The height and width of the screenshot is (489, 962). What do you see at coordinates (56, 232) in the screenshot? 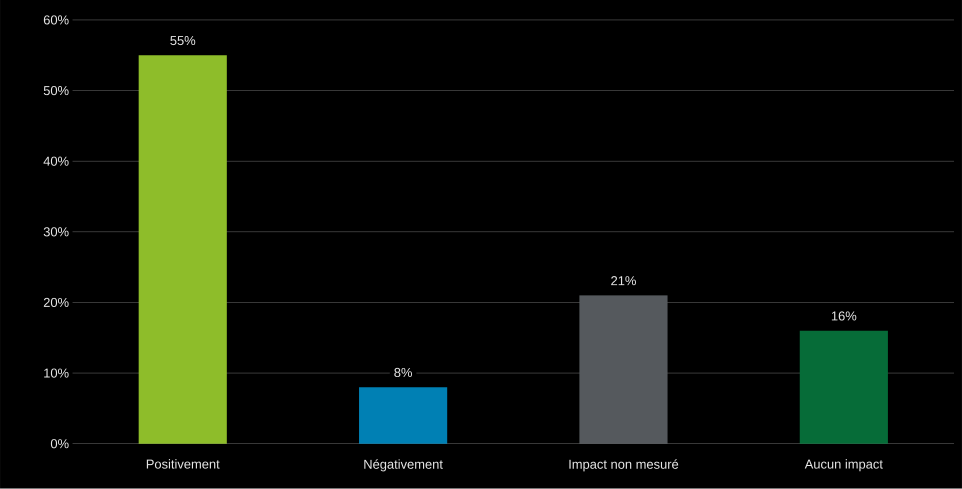
I see `y-tick-label: 30%` at bounding box center [56, 232].